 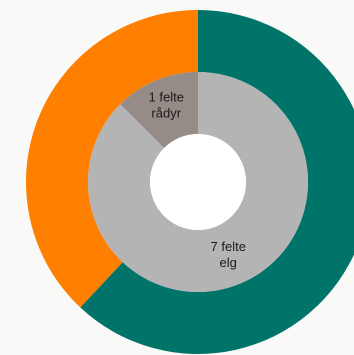 I want to click on slice-labels: 7 felte elg 1 felte rådyr, so click(x=197, y=179).